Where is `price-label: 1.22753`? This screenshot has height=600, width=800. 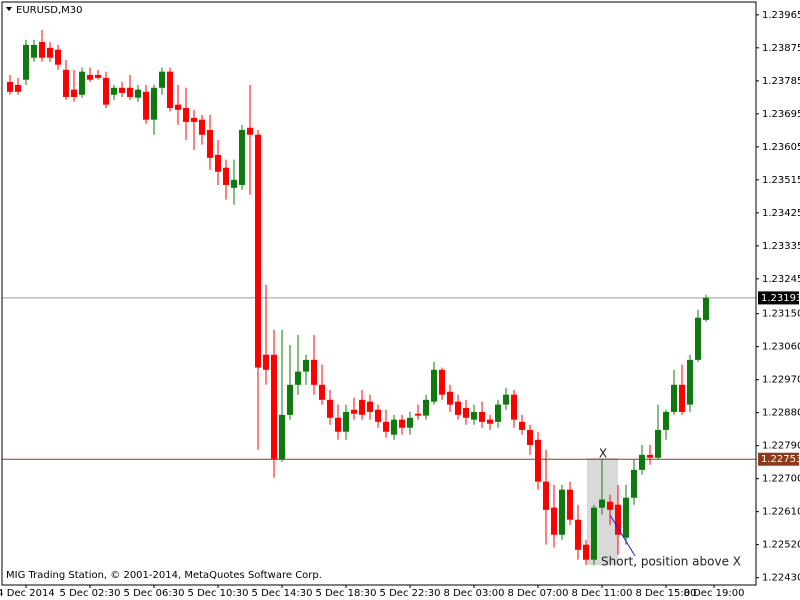 price-label: 1.22753 is located at coordinates (780, 459).